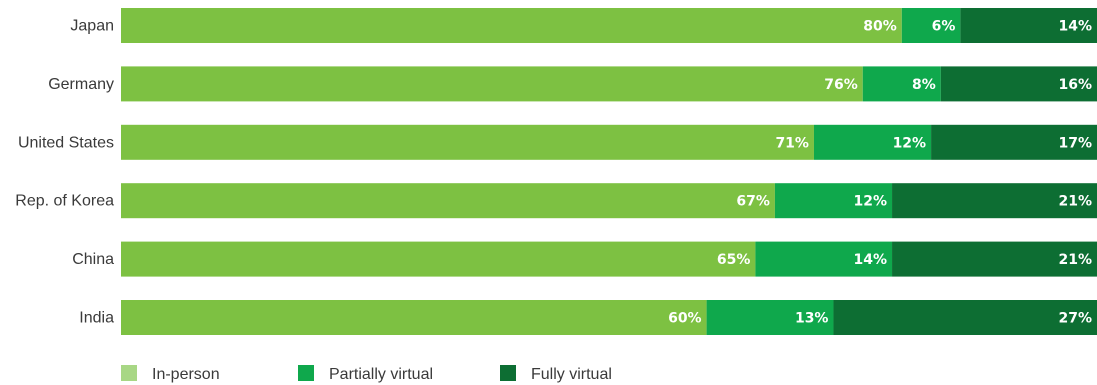 The height and width of the screenshot is (385, 1097). I want to click on bar-row-india: India 60% 13% 27%, so click(588, 317).